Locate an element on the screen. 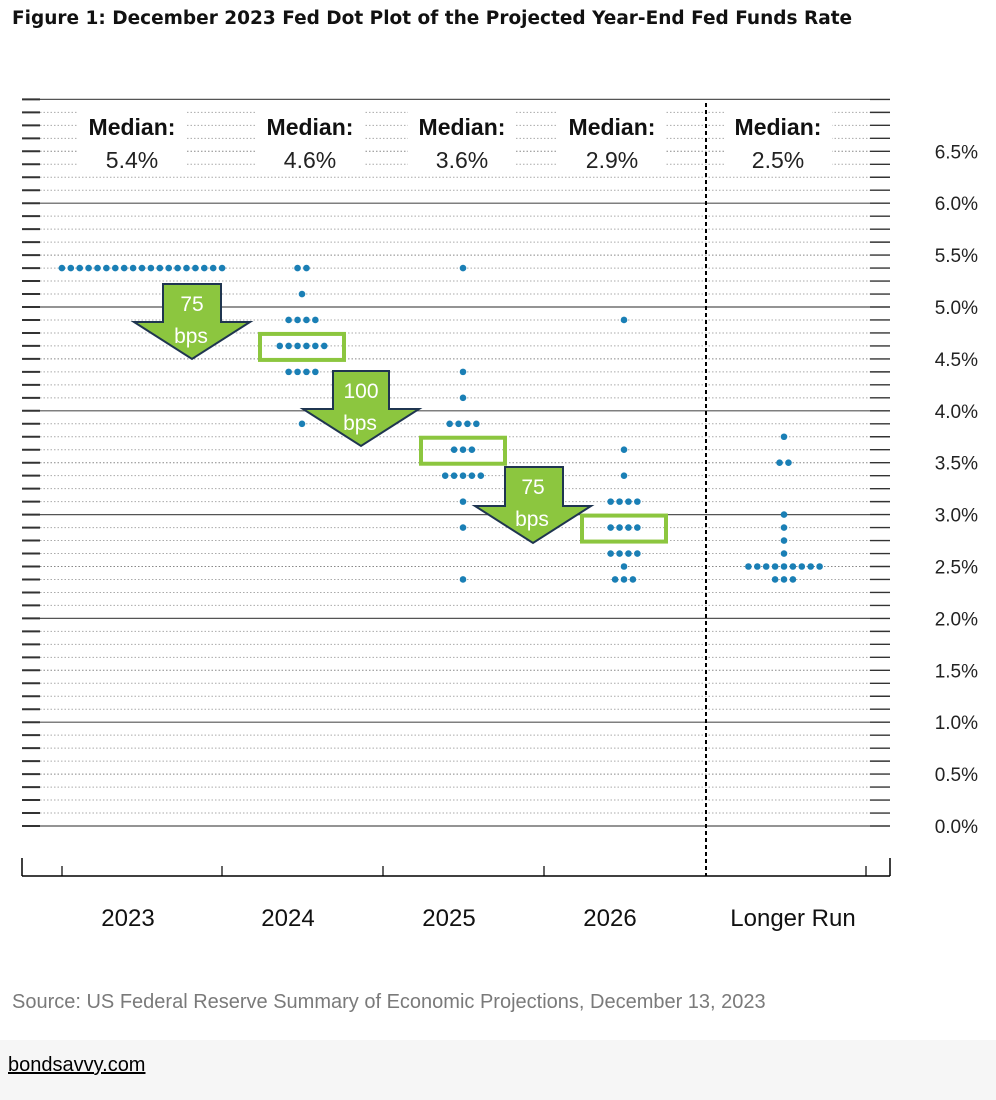  y-tick-label: 1.5% is located at coordinates (956, 671).